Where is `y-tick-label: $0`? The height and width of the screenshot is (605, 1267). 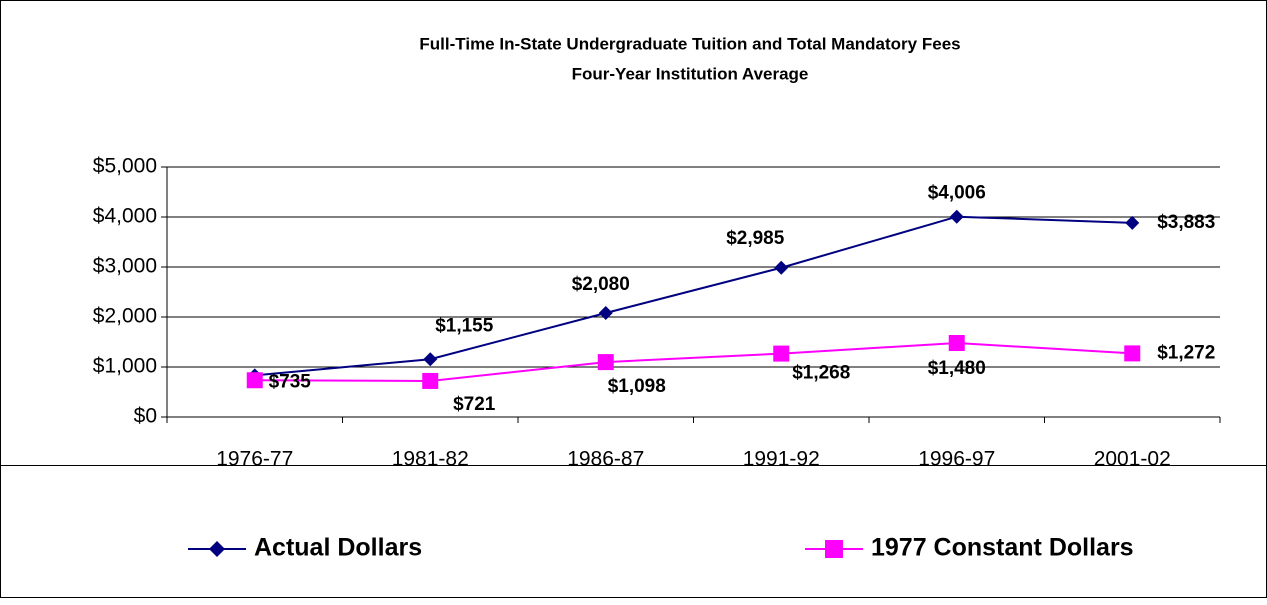
y-tick-label: $0 is located at coordinates (145, 416).